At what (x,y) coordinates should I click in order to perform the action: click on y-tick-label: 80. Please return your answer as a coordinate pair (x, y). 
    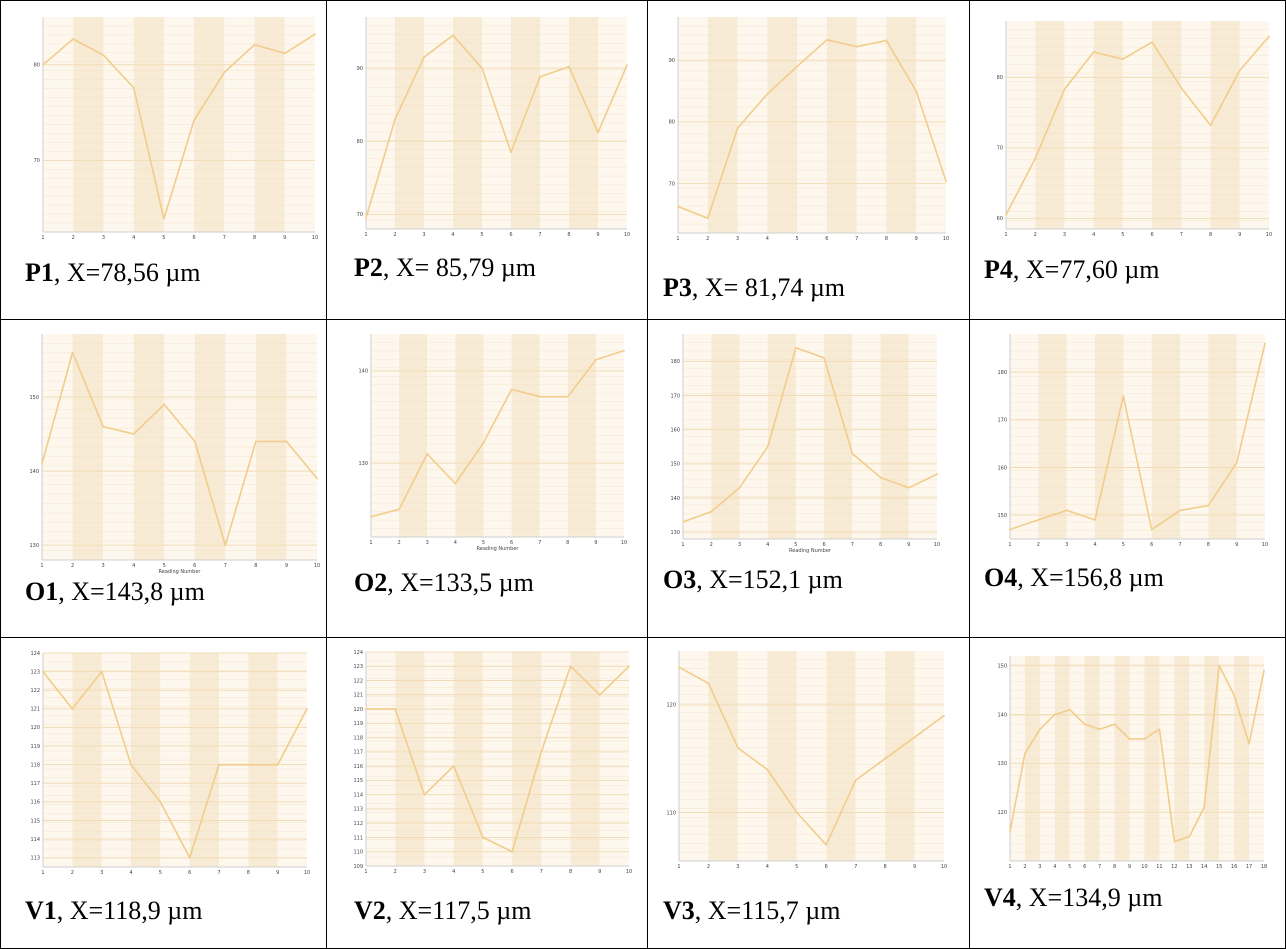
    Looking at the image, I should click on (672, 123).